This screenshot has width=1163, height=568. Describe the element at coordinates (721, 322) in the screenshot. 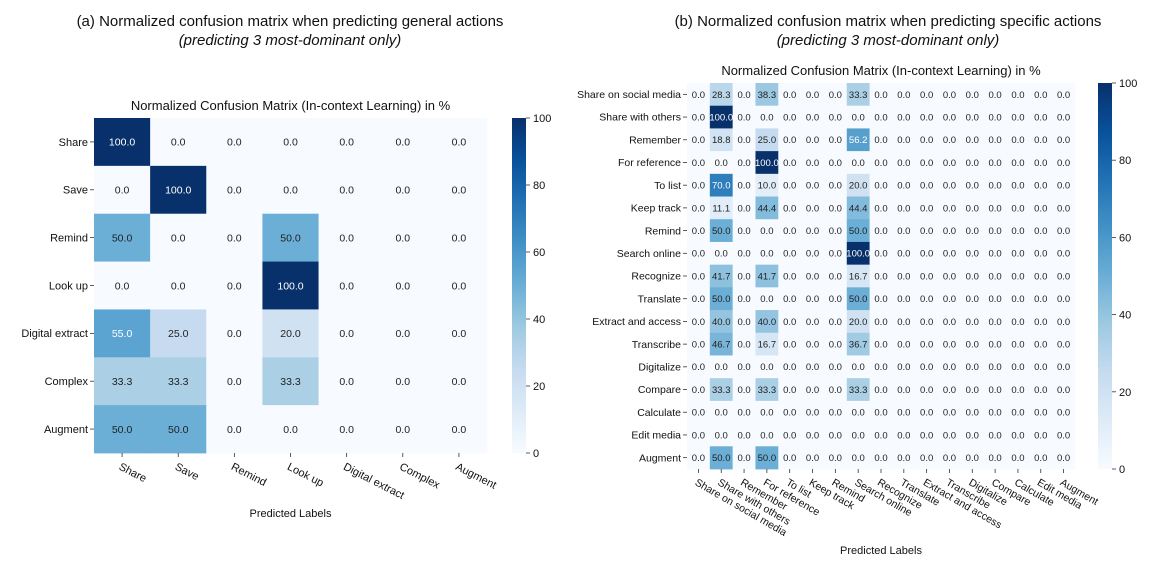

I see `cell-value-label: 40.0` at that location.